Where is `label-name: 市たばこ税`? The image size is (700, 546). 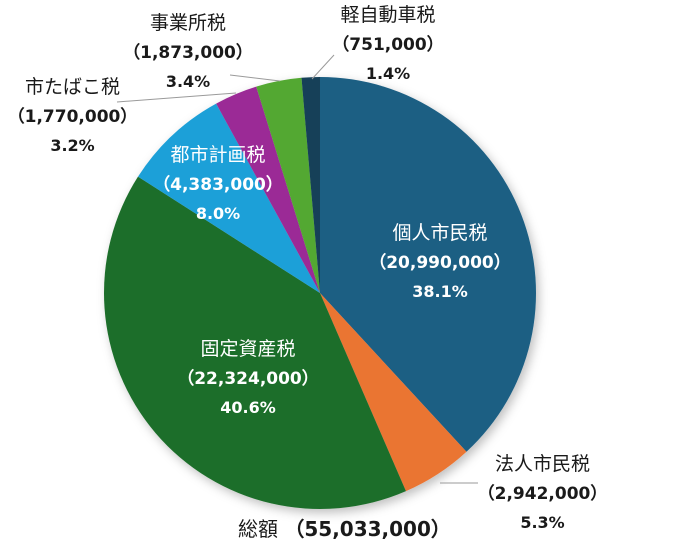 label-name: 市たばこ税 is located at coordinates (72, 87).